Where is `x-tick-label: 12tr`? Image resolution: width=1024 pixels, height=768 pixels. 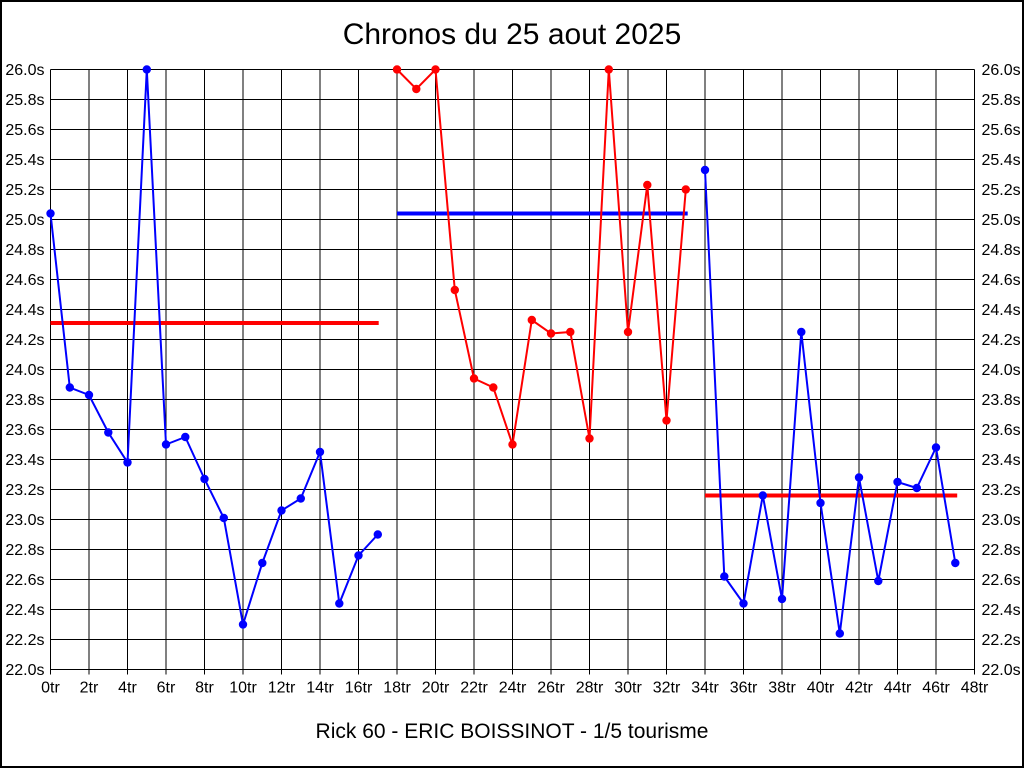
x-tick-label: 12tr is located at coordinates (282, 688).